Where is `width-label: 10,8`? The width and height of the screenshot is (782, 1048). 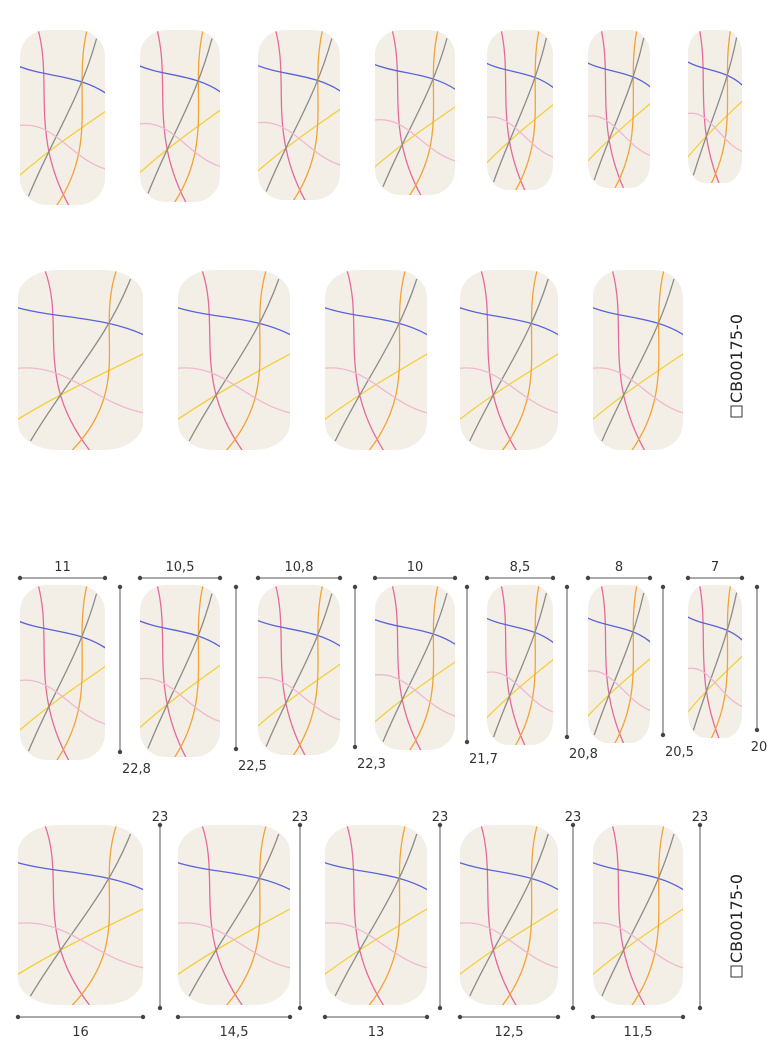 width-label: 10,8 is located at coordinates (299, 567).